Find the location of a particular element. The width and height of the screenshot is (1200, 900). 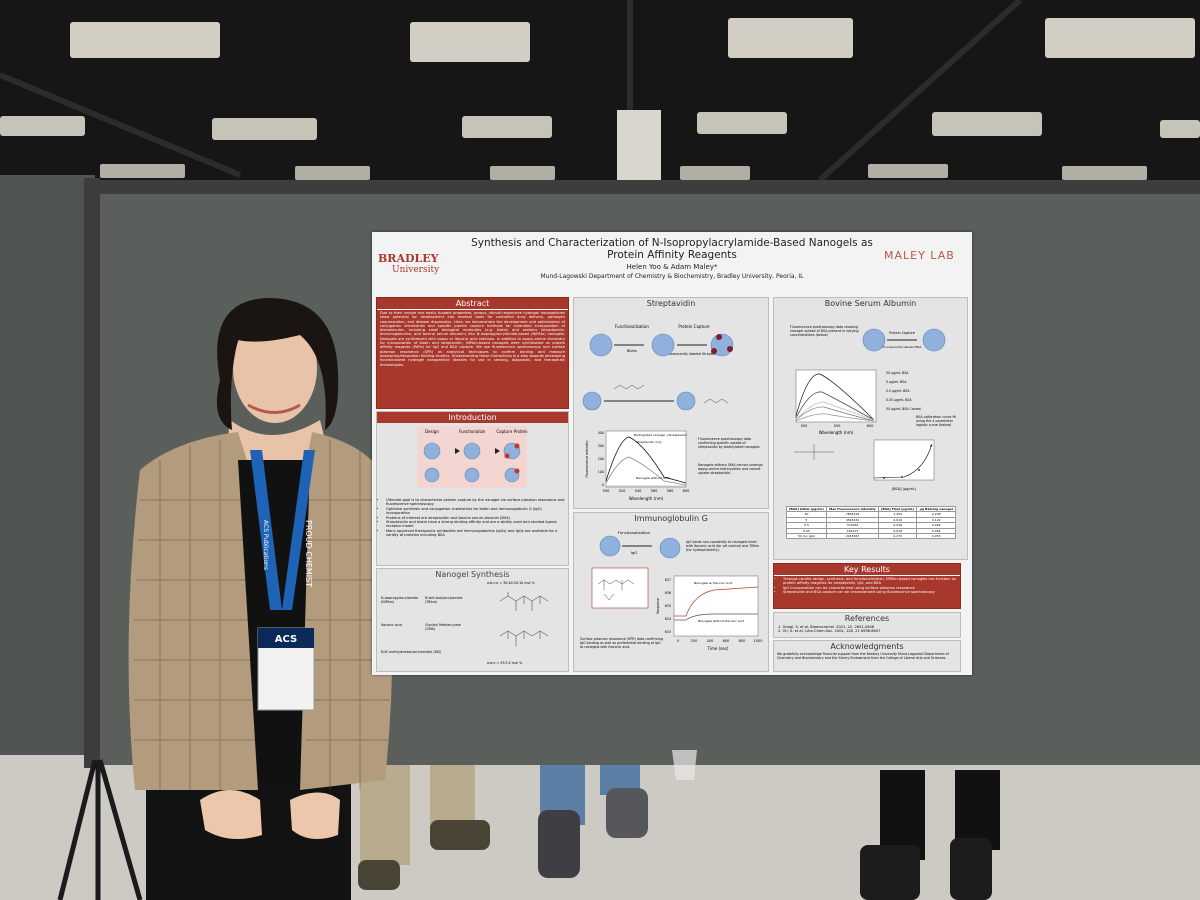

logo-left: BRADLEY University is located at coordinates (408, 263).